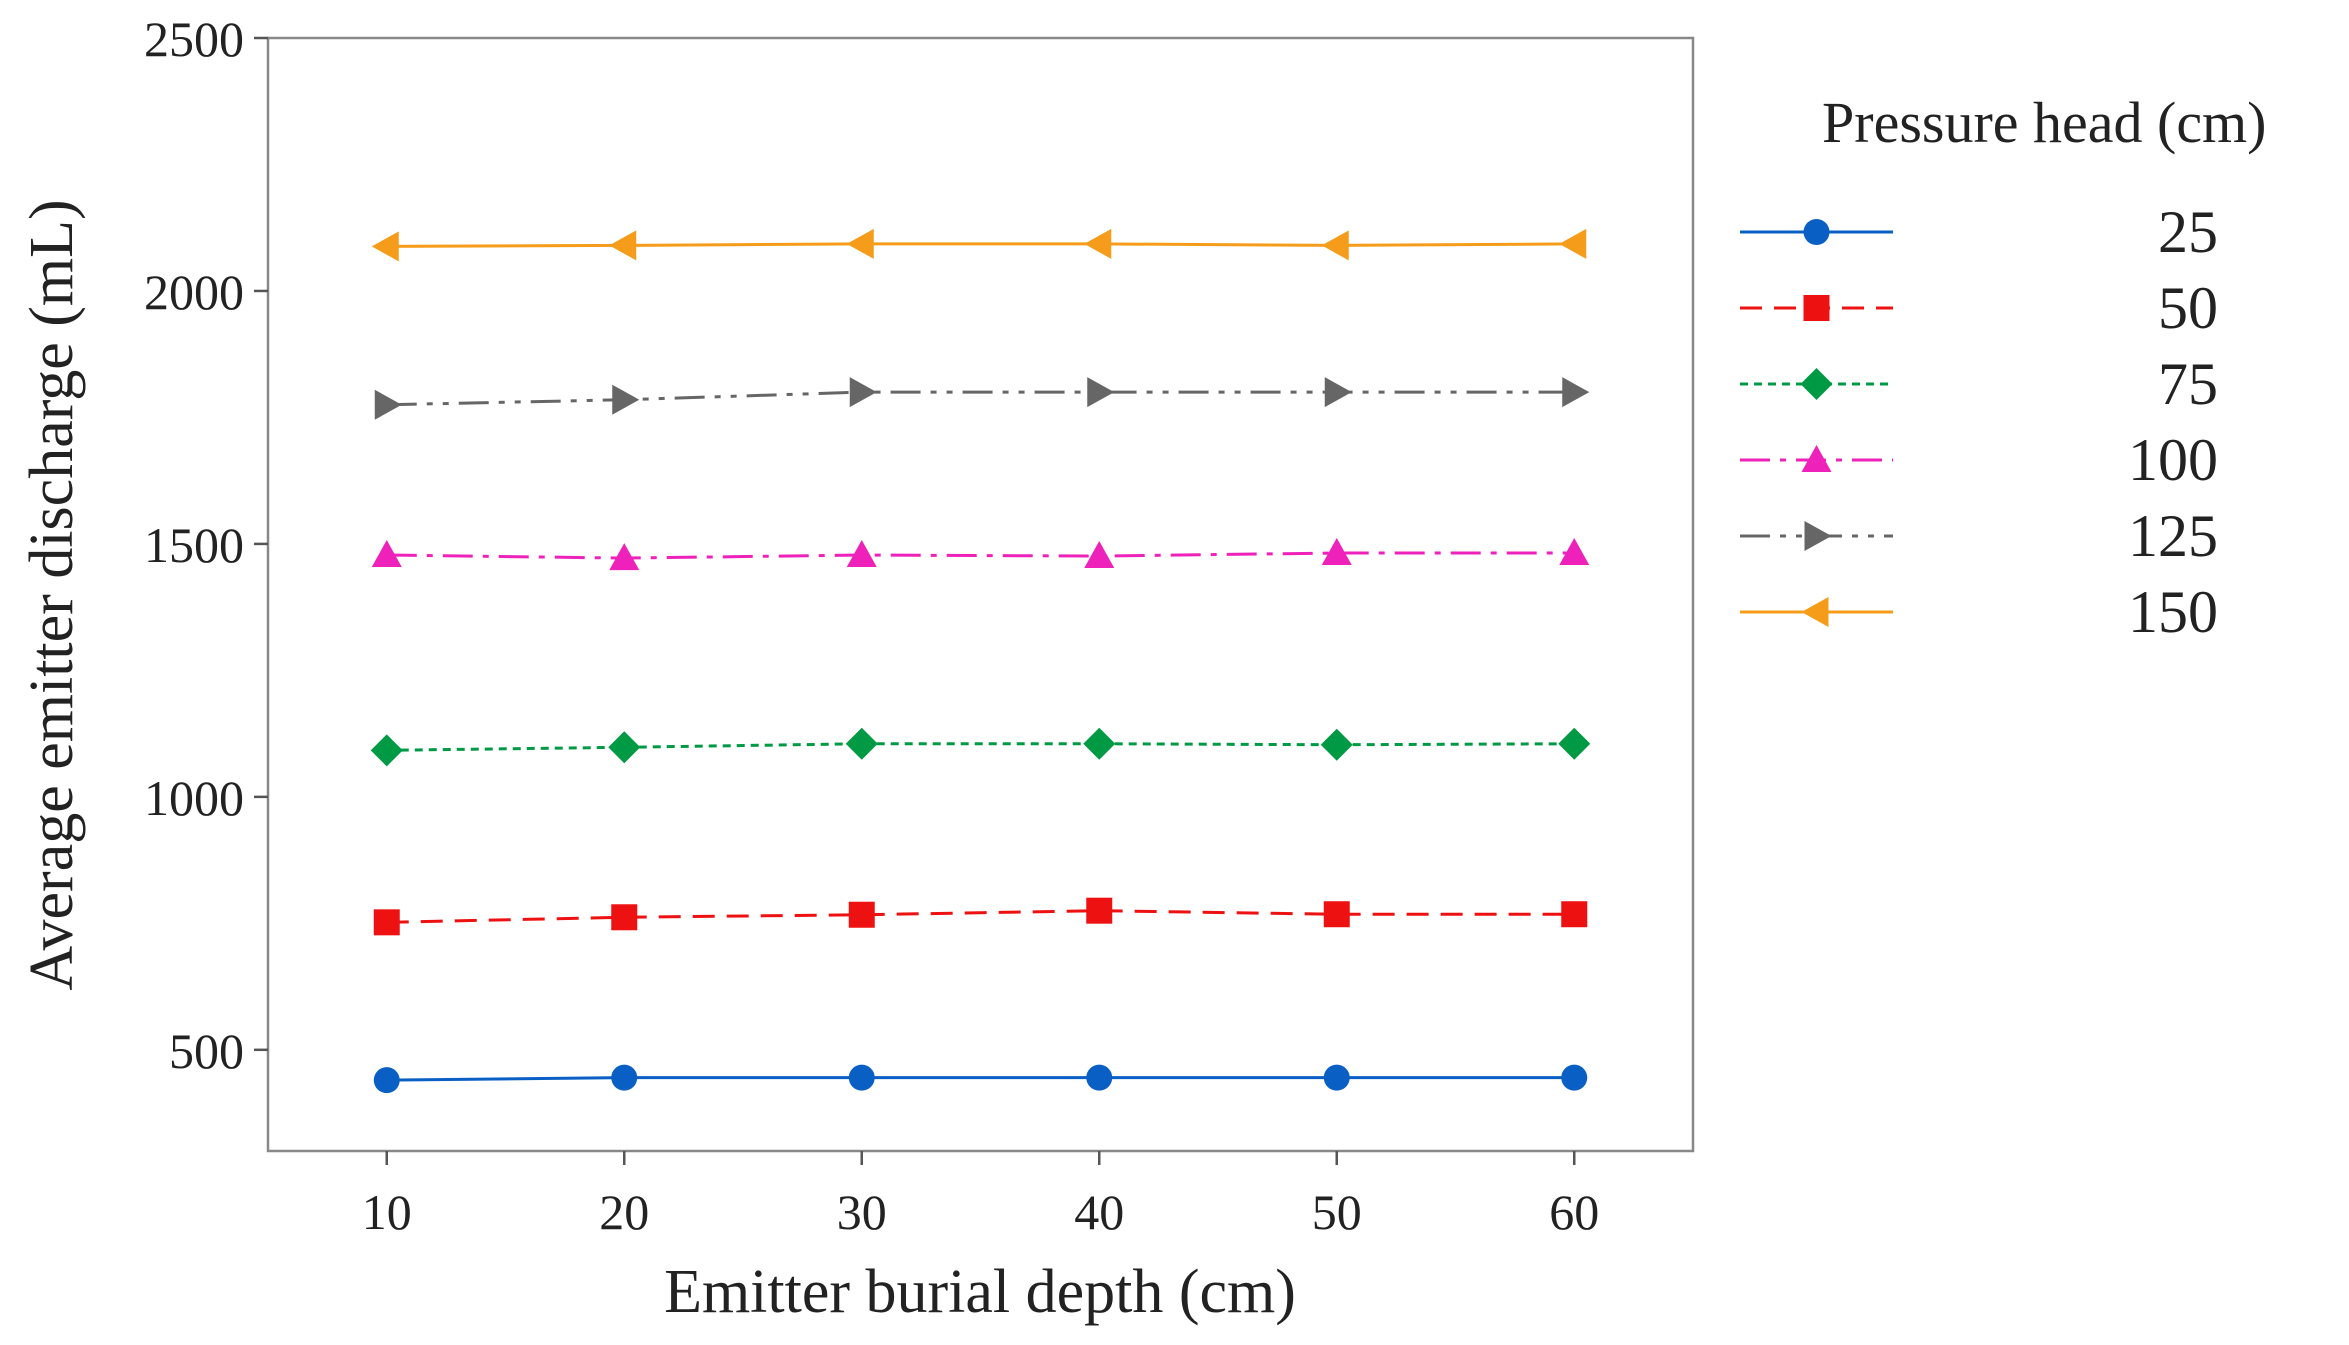 This screenshot has height=1345, width=2349. What do you see at coordinates (2044, 122) in the screenshot?
I see `legend-title: Pressure head (cm)` at bounding box center [2044, 122].